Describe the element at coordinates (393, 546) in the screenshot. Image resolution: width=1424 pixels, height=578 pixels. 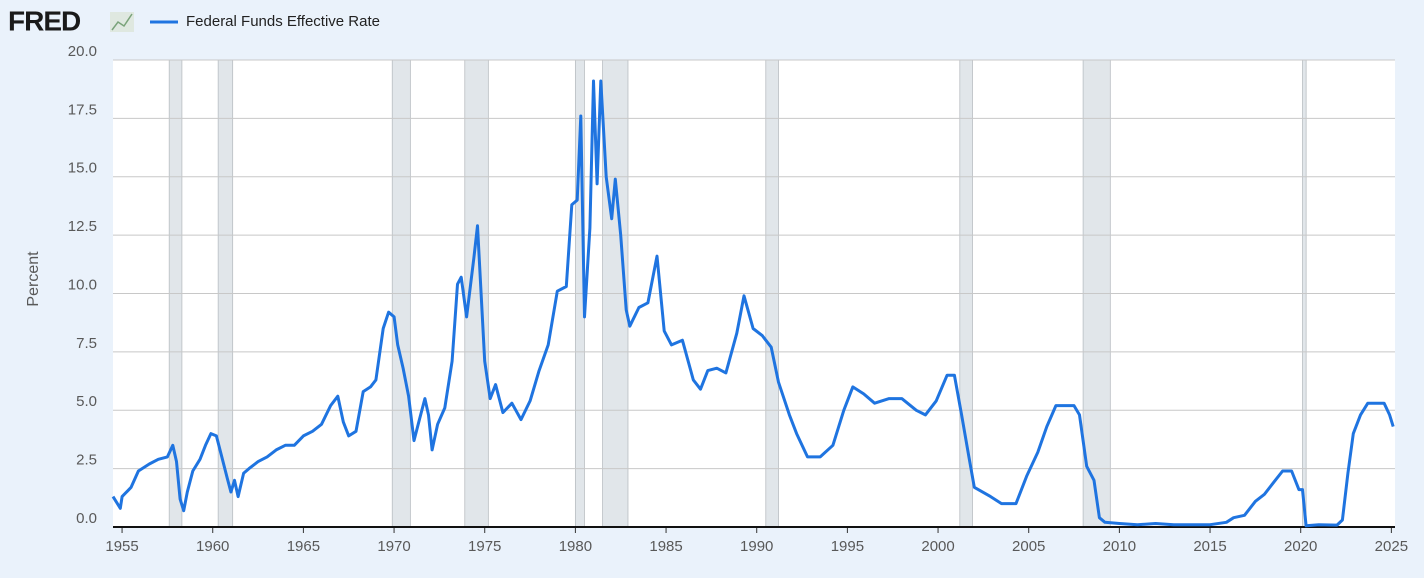
I see `x-tick-label: 1970` at that location.